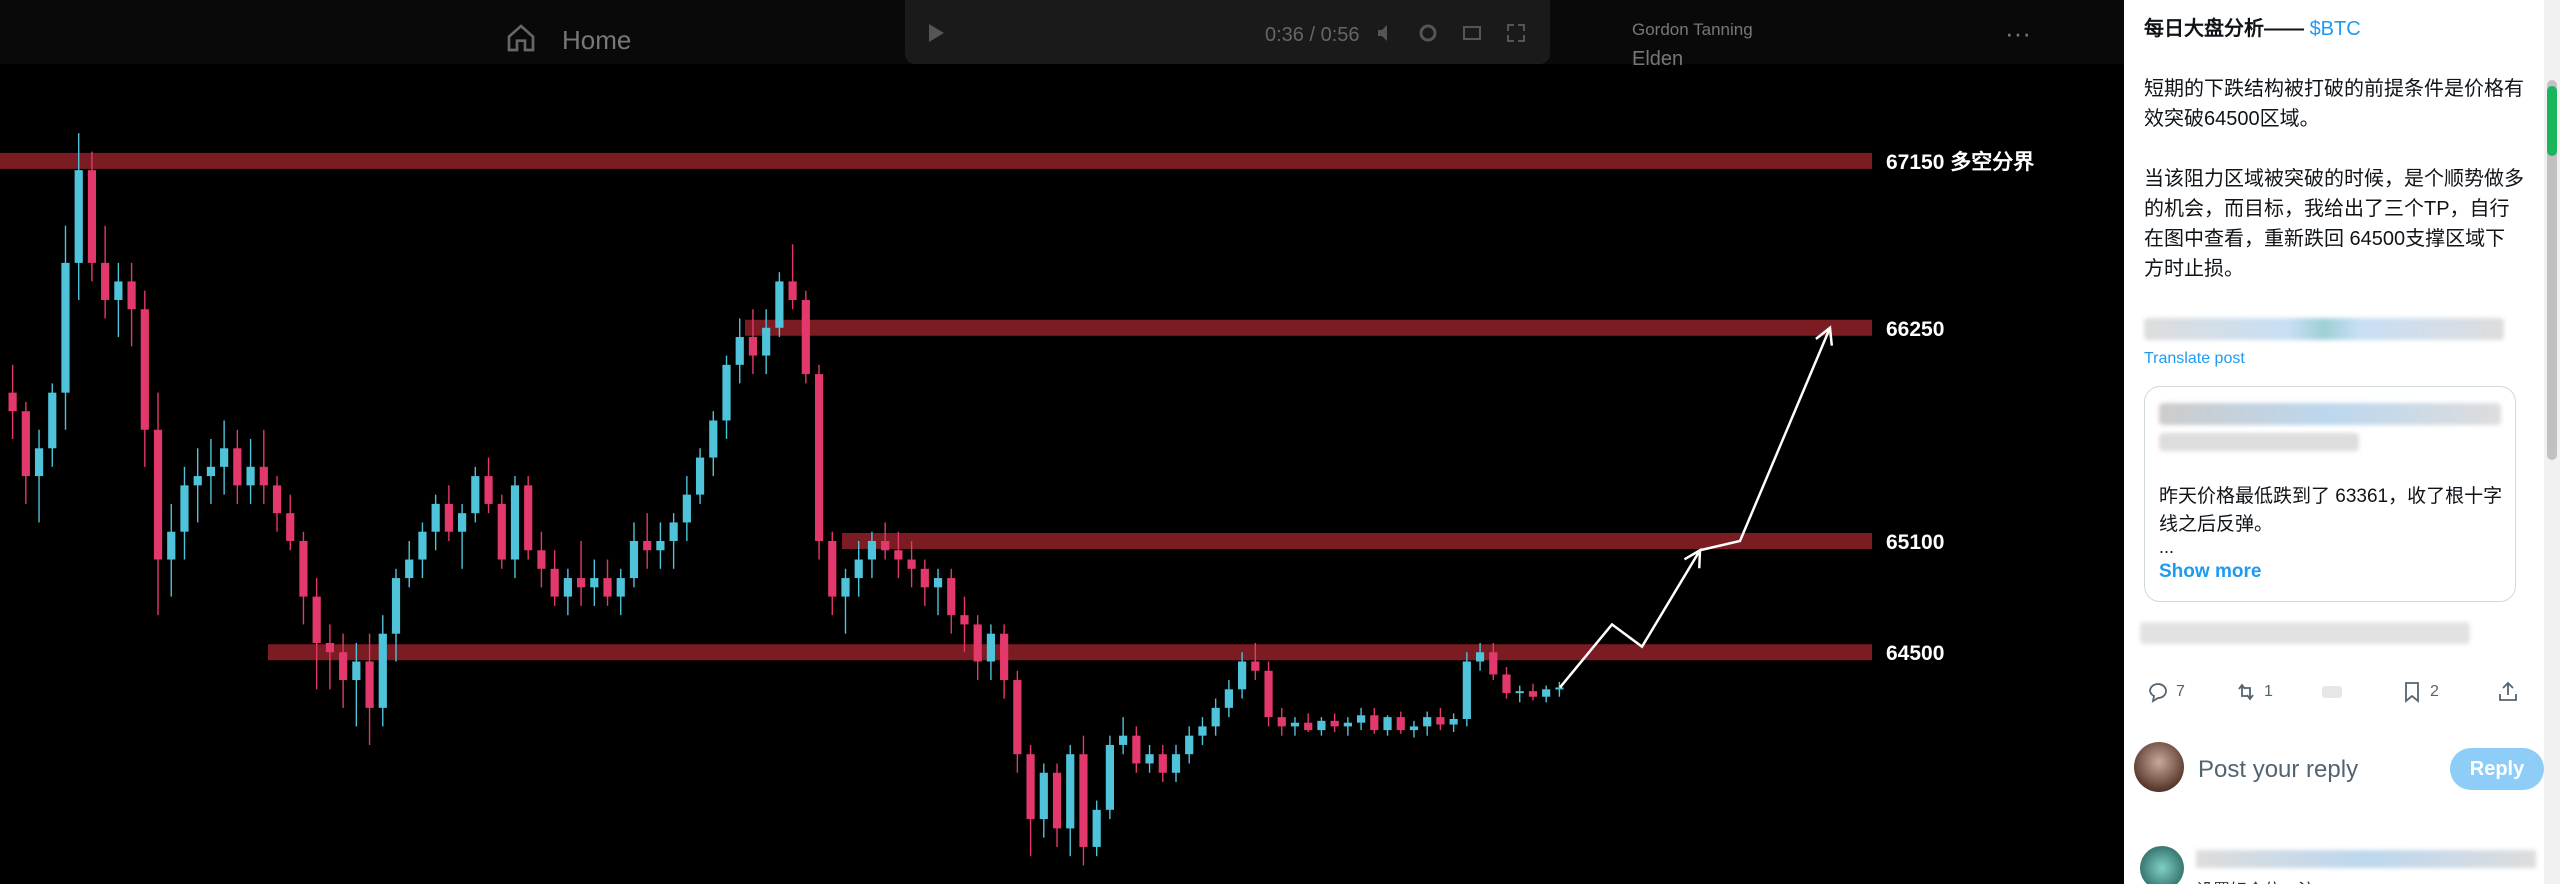 Image resolution: width=2560 pixels, height=884 pixels. I want to click on scroll-thumb, so click(2552, 270).